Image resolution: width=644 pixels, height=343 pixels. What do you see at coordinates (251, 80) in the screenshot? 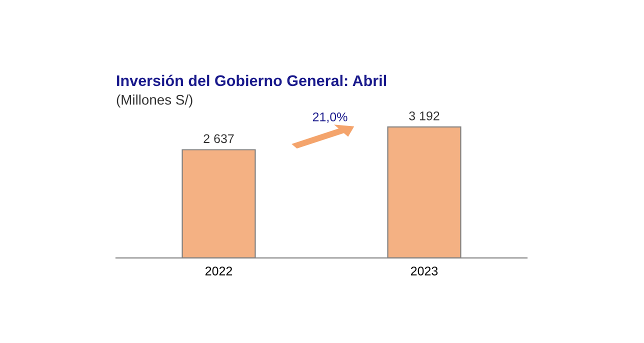
I see `chart-title: Inversión del Gobierno General: Abril` at bounding box center [251, 80].